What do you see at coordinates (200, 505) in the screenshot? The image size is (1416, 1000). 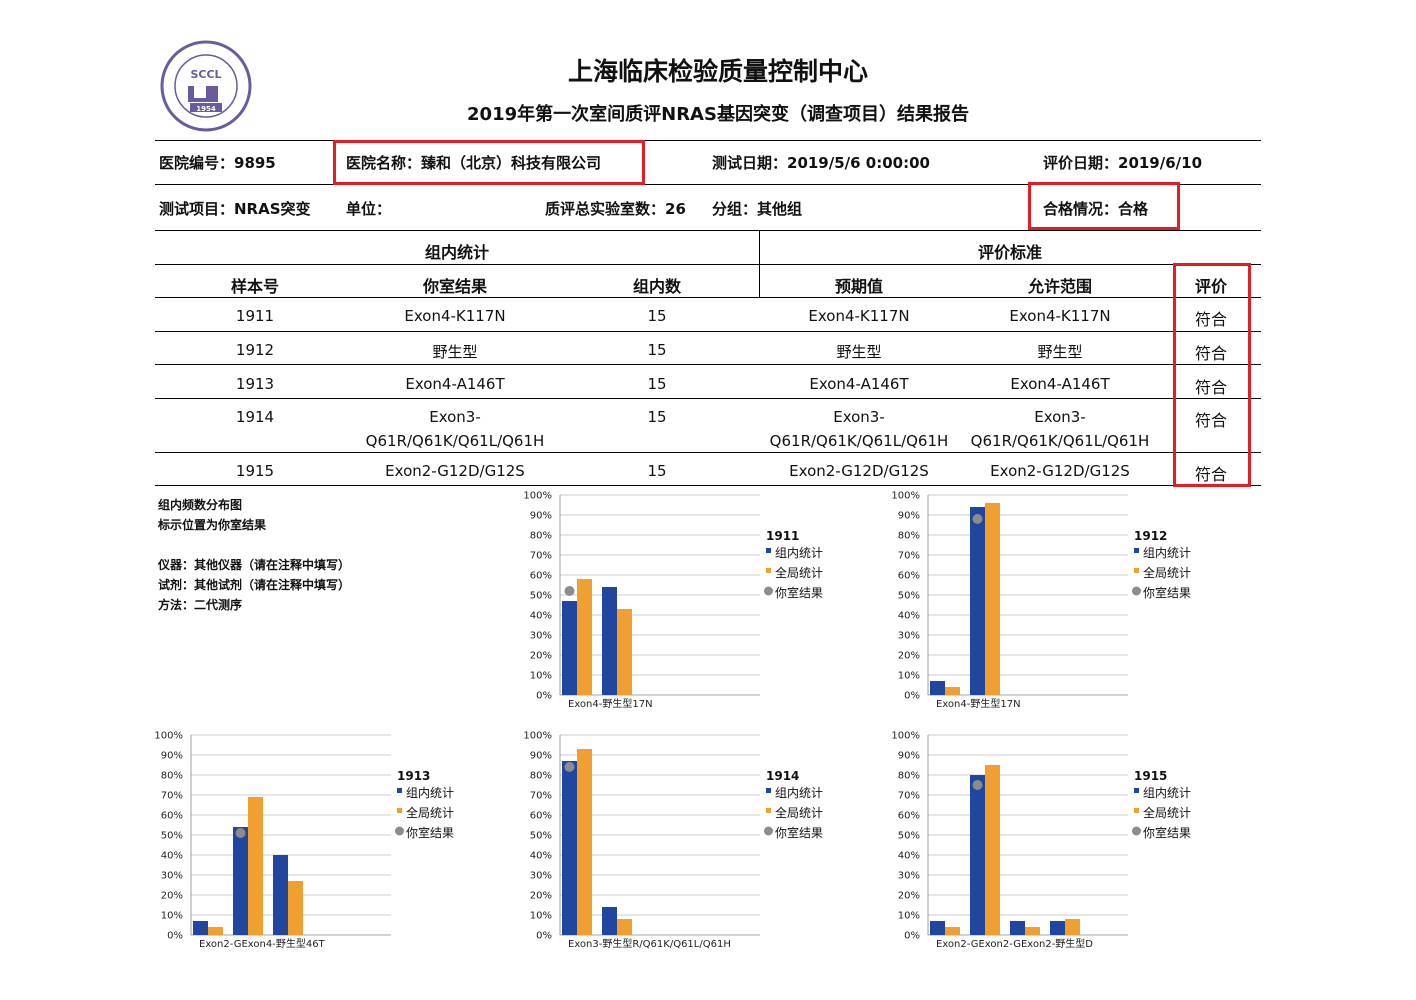 I see `distribution-note: 组内频数分布图` at bounding box center [200, 505].